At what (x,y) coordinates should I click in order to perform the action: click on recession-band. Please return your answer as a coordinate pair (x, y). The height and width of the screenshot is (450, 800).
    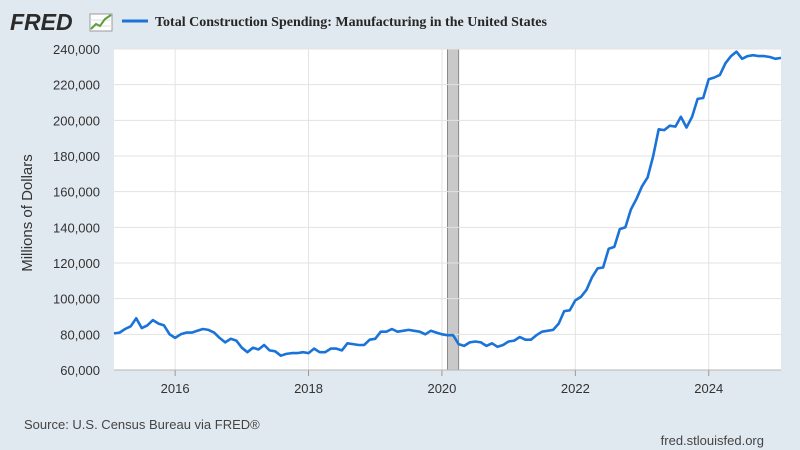
    Looking at the image, I should click on (453, 209).